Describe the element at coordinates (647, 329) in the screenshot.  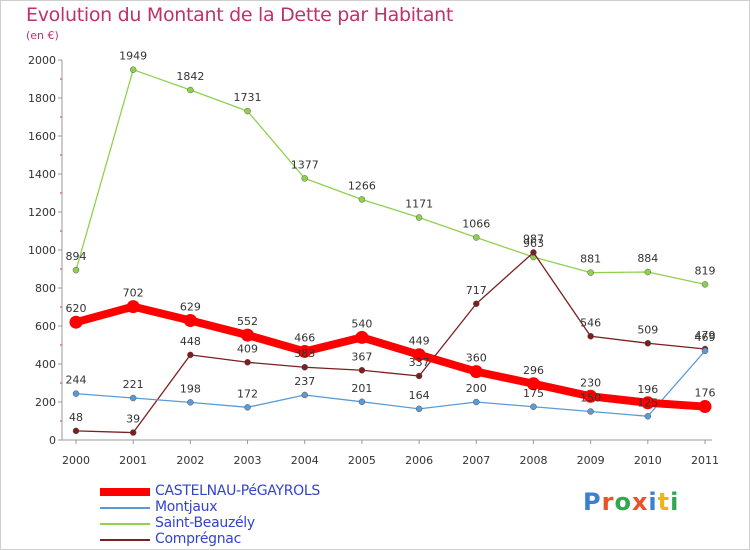
I see `data-label: 509` at that location.